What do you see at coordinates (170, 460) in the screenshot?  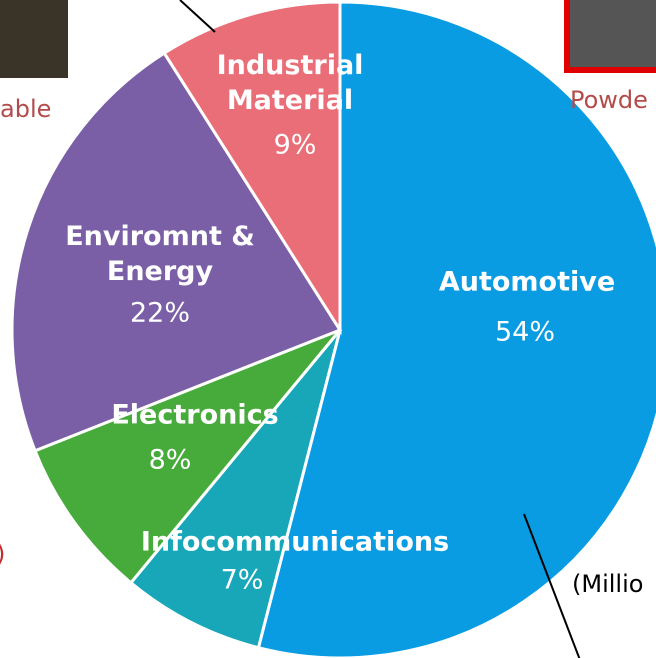 I see `value-label: 8%` at bounding box center [170, 460].